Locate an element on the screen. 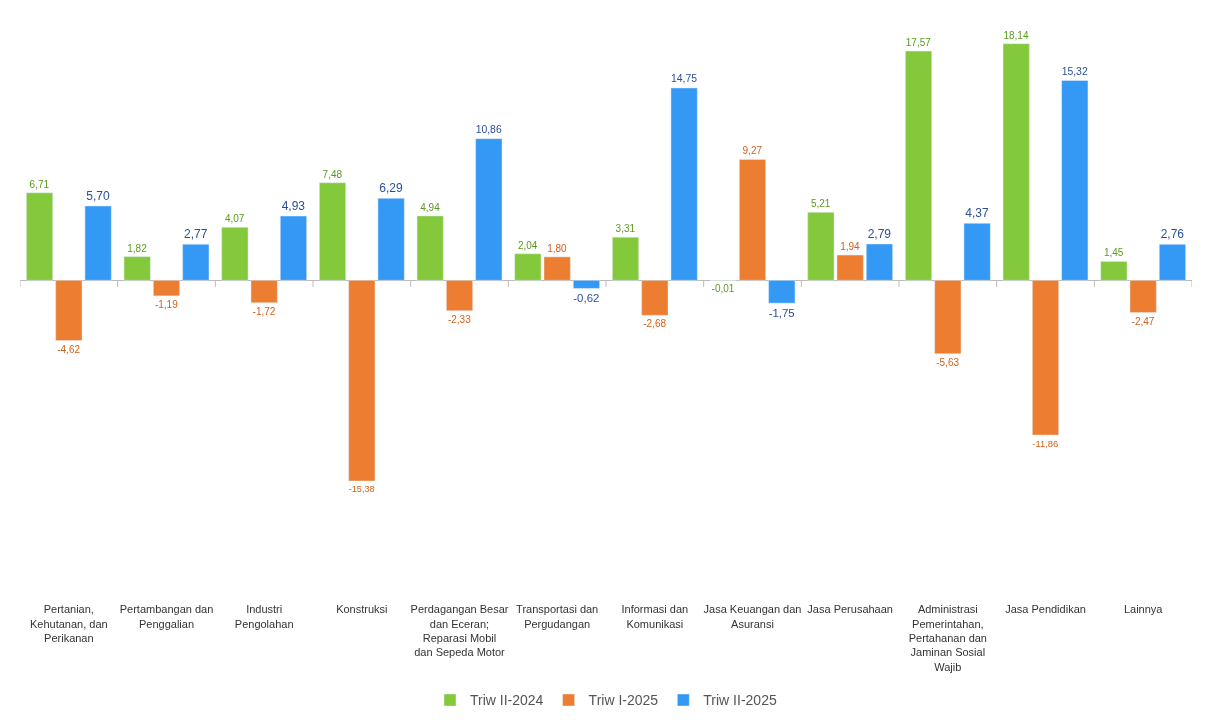 The width and height of the screenshot is (1212, 720). data-label: -1,19 is located at coordinates (166, 304).